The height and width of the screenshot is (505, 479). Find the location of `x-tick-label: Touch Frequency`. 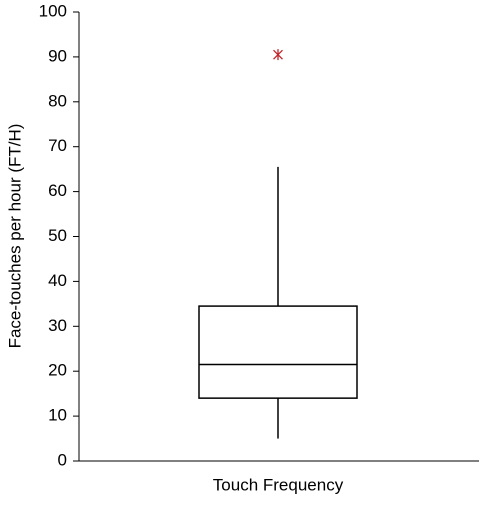

x-tick-label: Touch Frequency is located at coordinates (278, 484).